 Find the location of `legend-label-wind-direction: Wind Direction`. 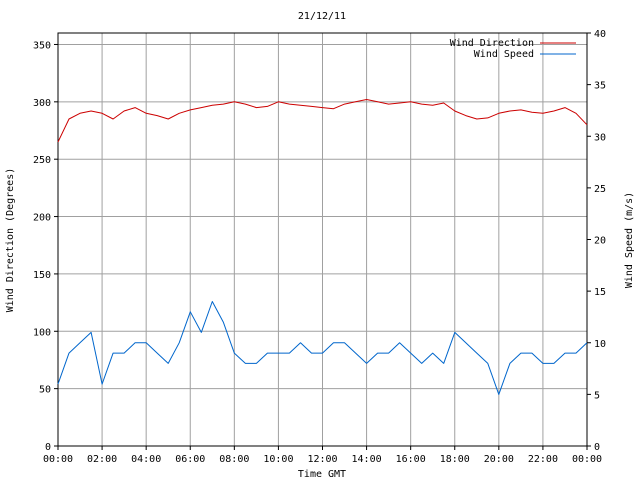

legend-label-wind-direction: Wind Direction is located at coordinates (492, 43).